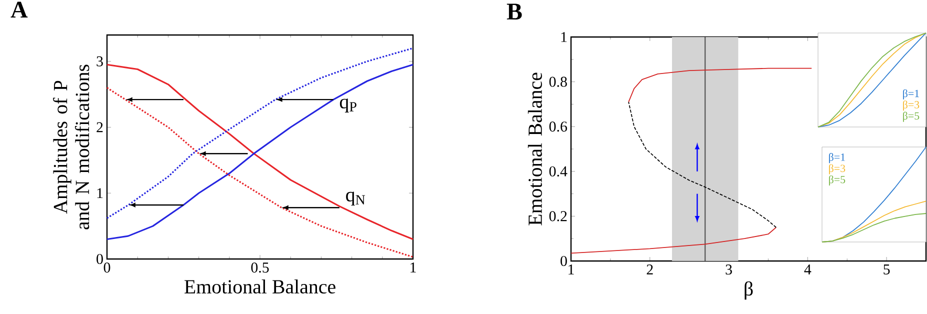 This screenshot has width=927, height=314. What do you see at coordinates (71, 147) in the screenshot?
I see `y-axis-title: Amplitudes of P and N modifications` at bounding box center [71, 147].